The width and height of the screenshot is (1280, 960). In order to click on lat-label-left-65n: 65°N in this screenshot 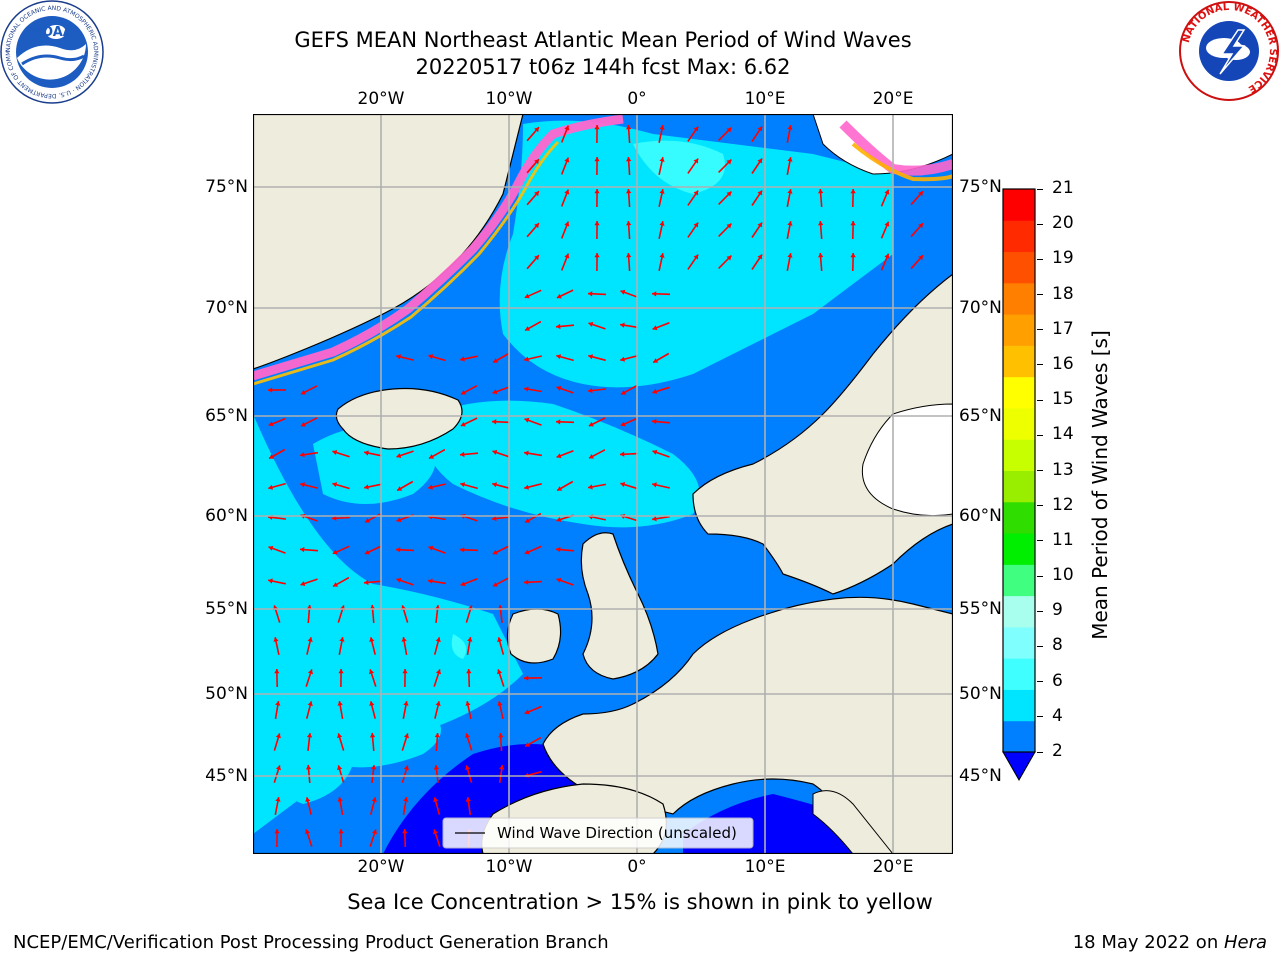, I will do `click(226, 416)`.